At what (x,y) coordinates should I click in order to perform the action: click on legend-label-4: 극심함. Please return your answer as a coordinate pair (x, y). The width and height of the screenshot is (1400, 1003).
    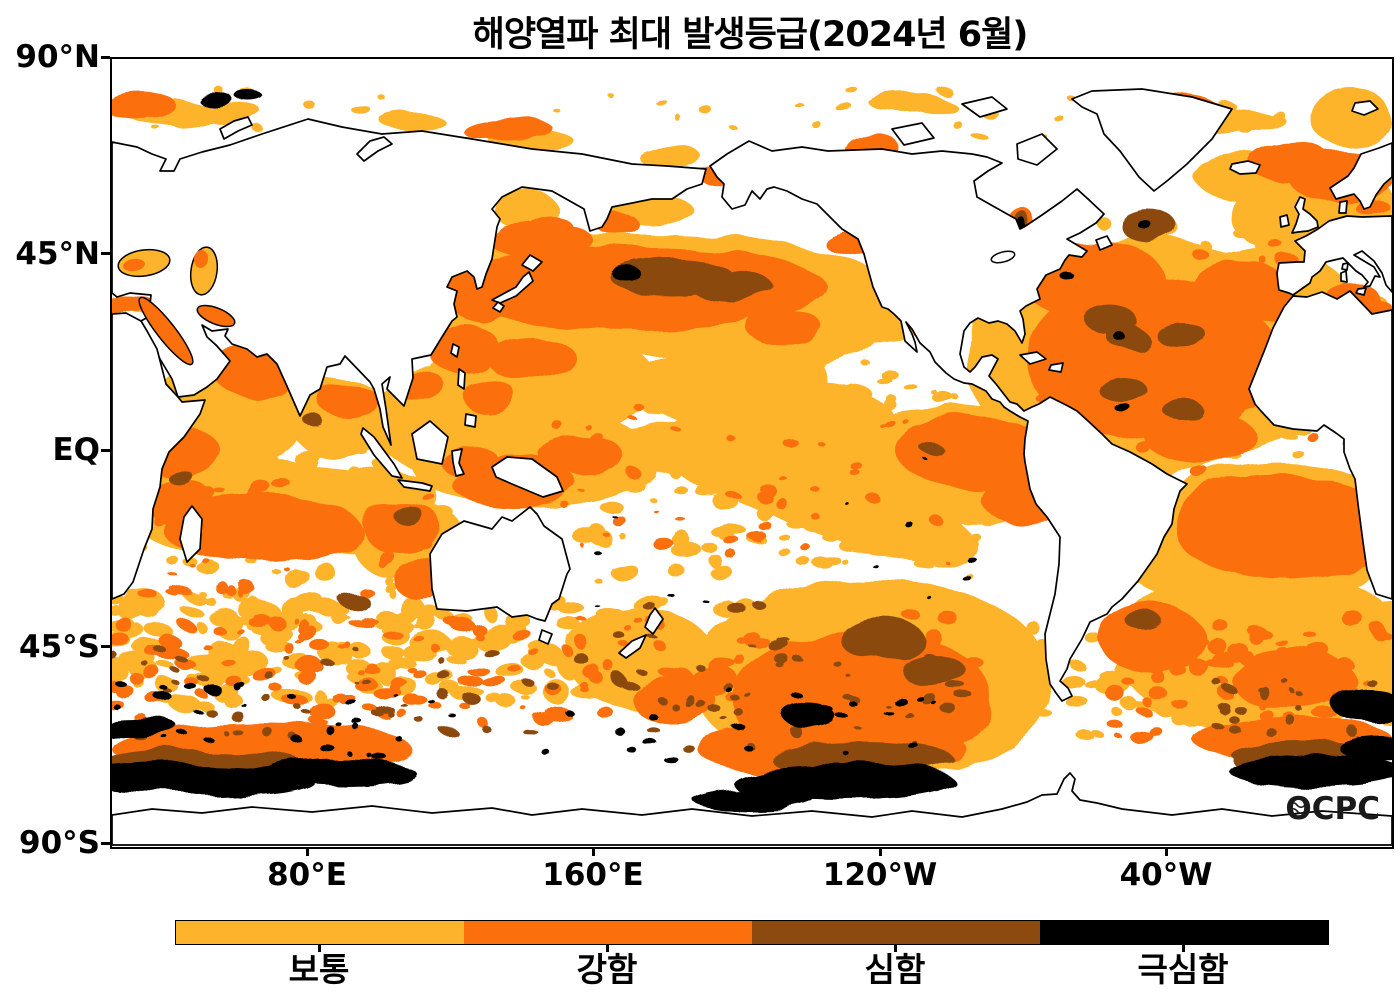
    Looking at the image, I should click on (1183, 969).